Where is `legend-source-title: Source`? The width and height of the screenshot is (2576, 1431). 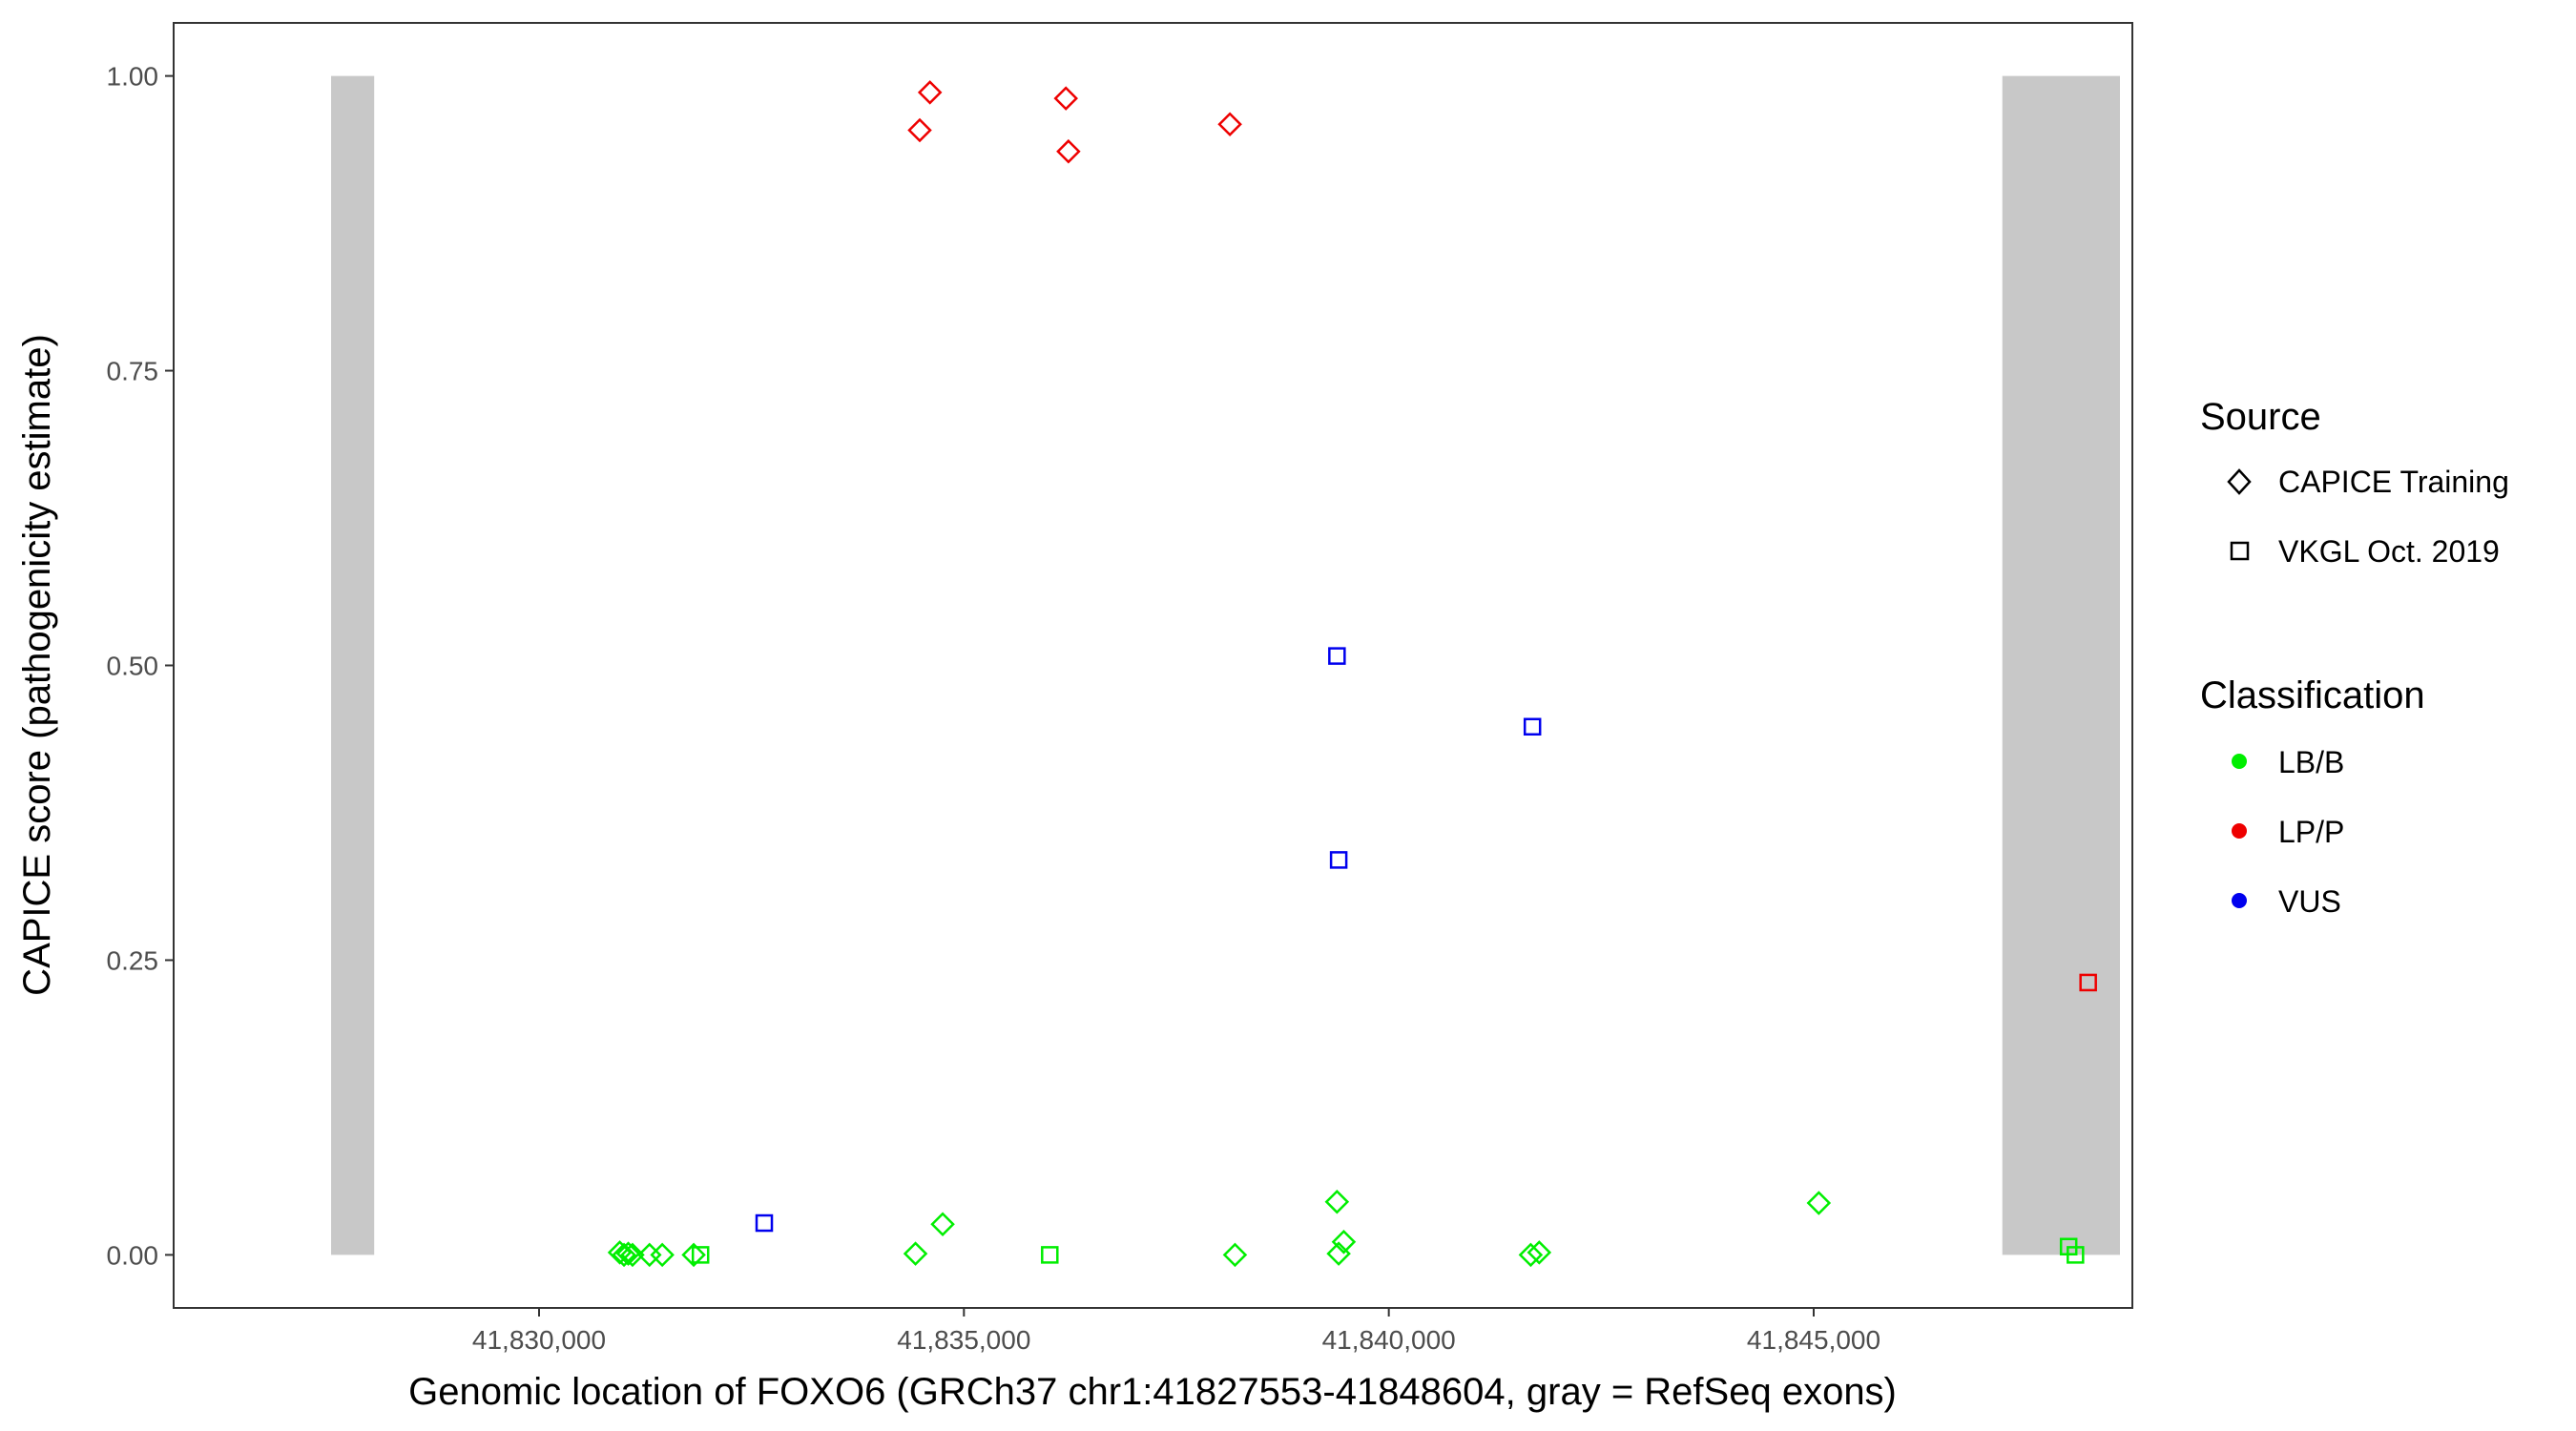 legend-source-title: Source is located at coordinates (2260, 417).